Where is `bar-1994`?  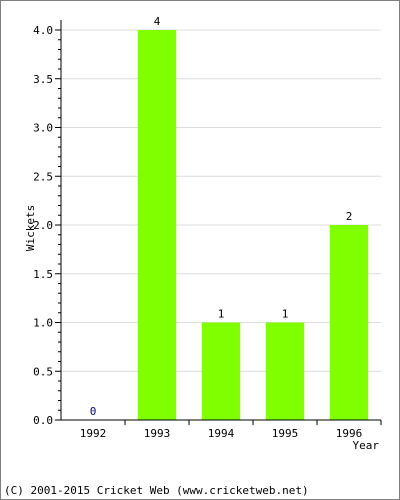
bar-1994 is located at coordinates (221, 371).